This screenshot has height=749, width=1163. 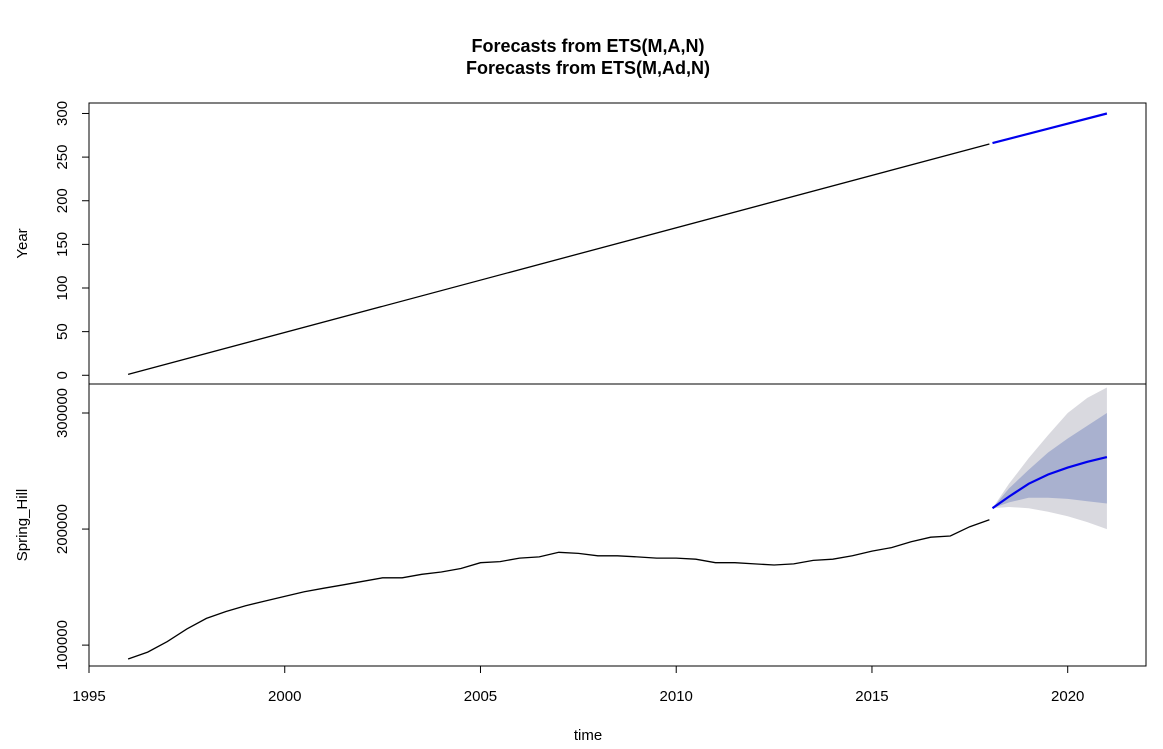 I want to click on y-tick-label: 300, so click(x=62, y=113).